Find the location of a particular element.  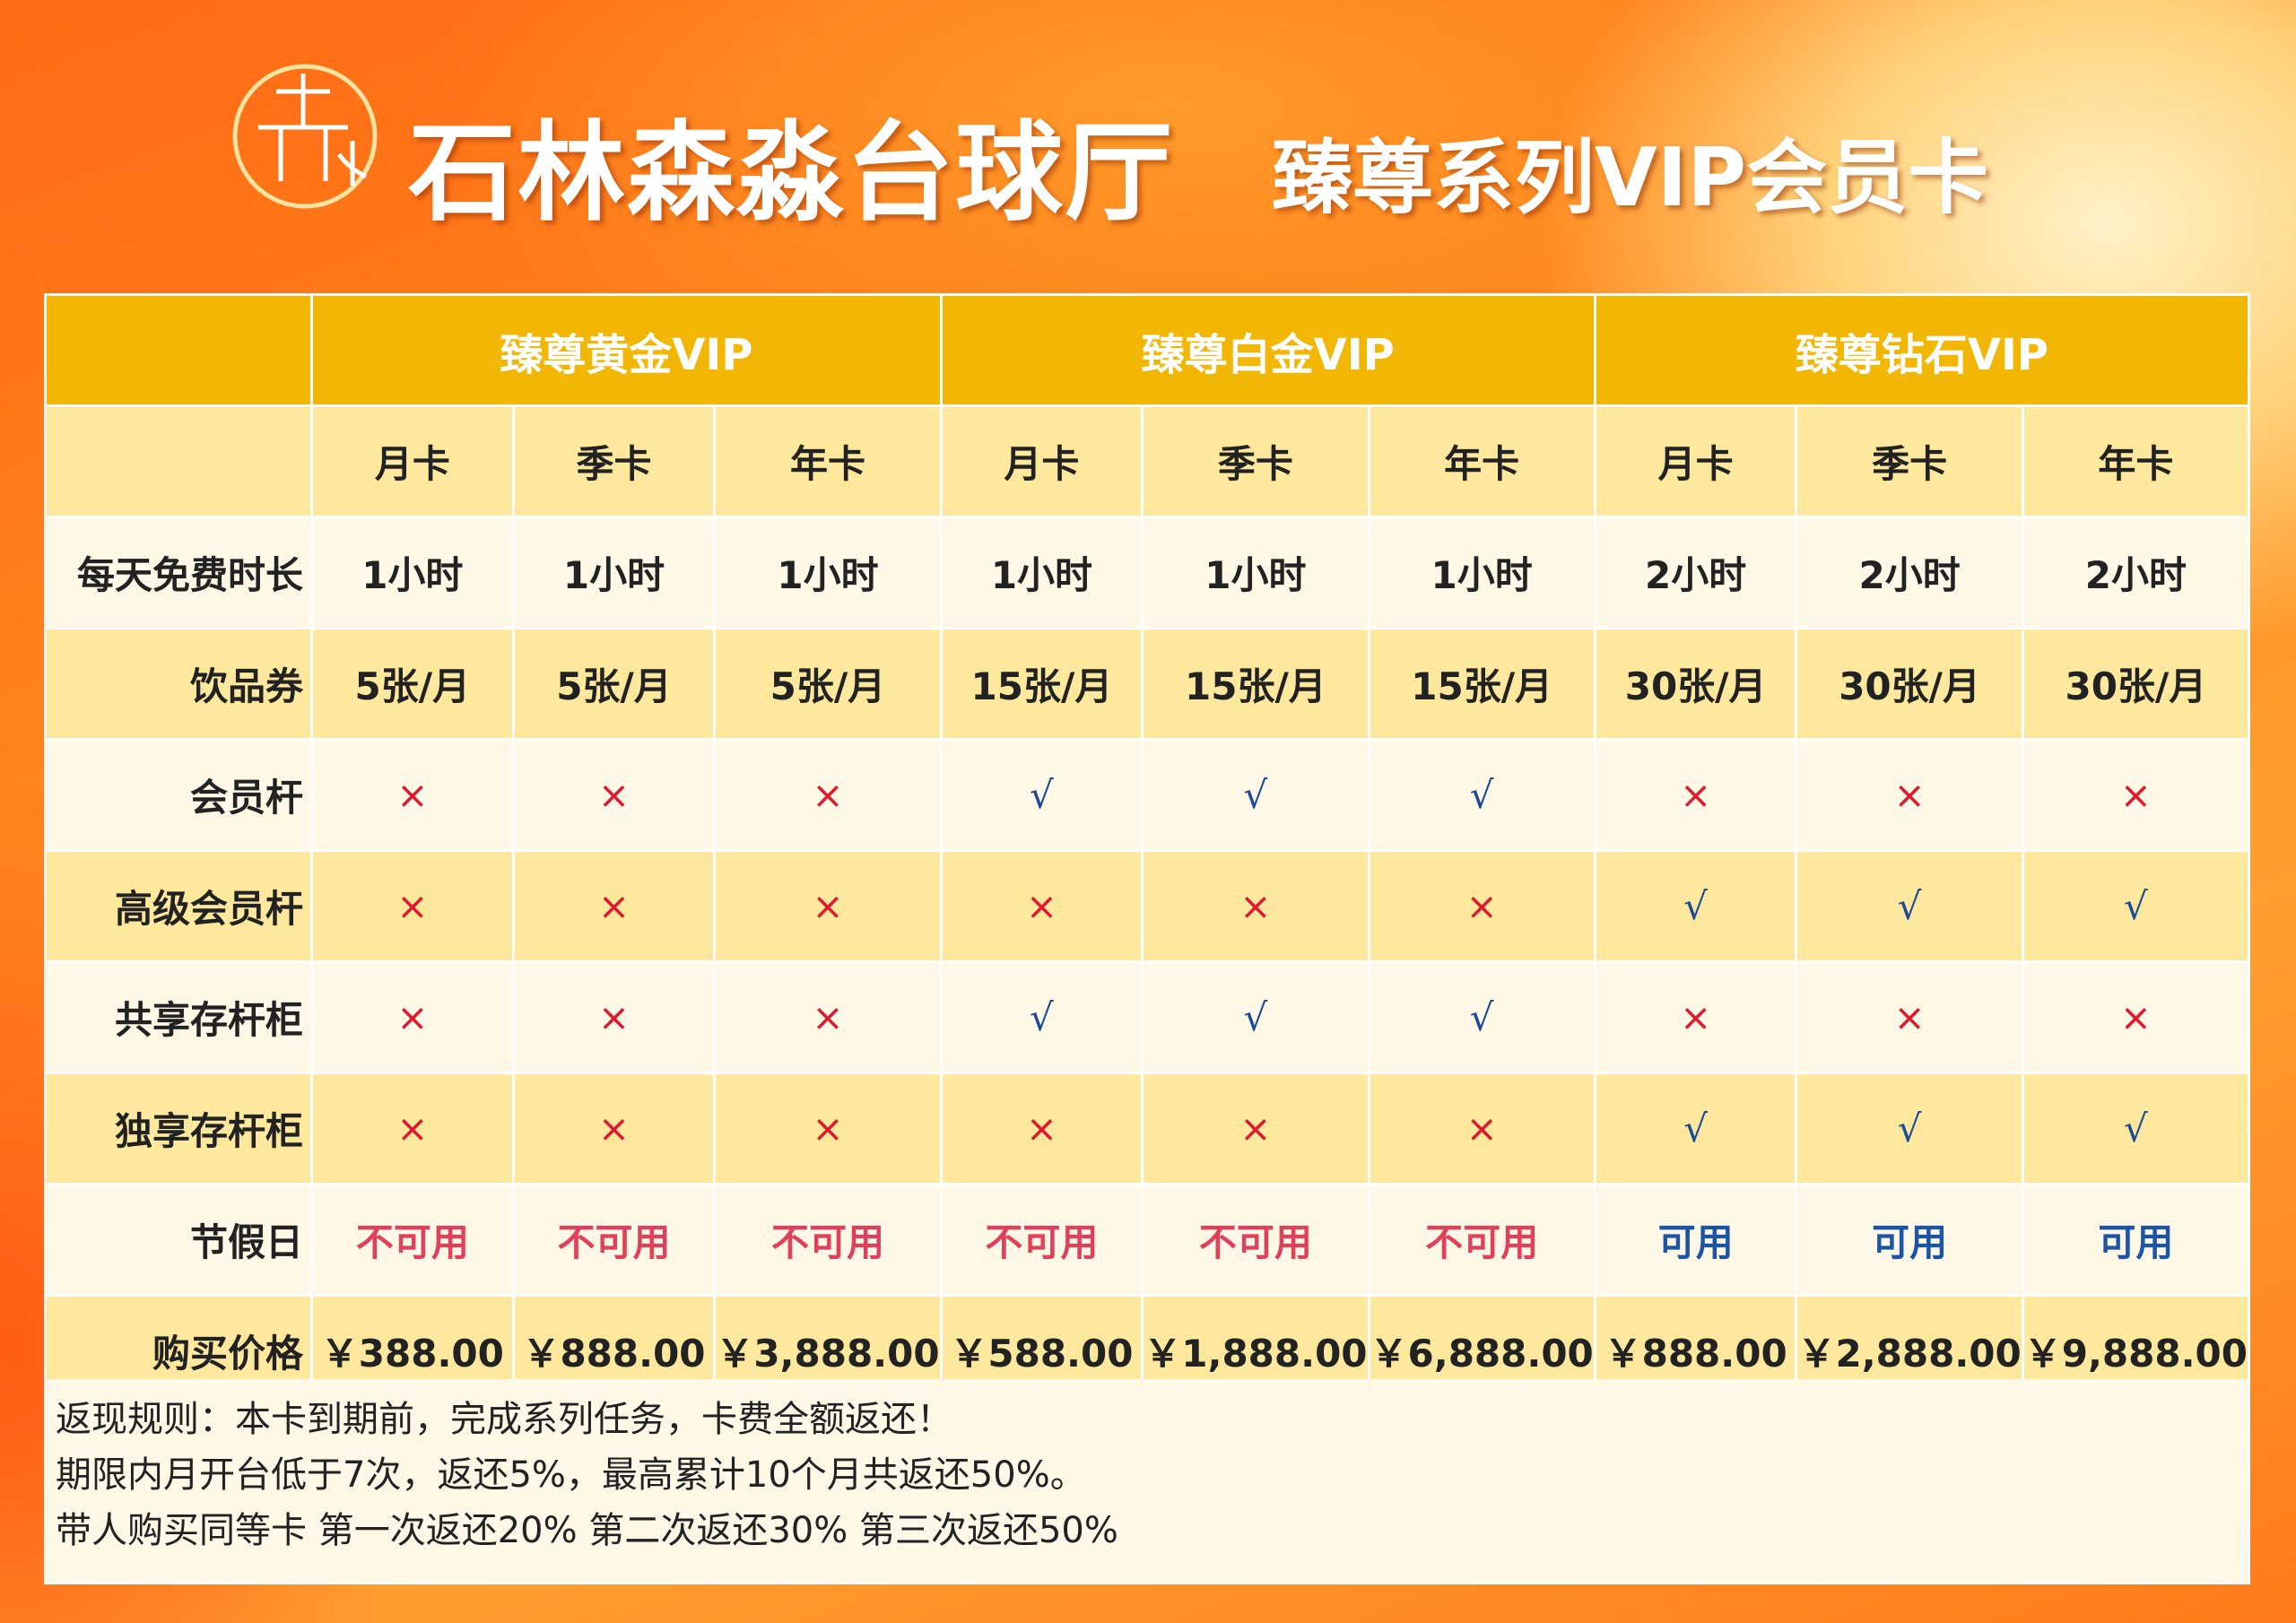

group-header: 臻尊黄金VIP is located at coordinates (626, 350).